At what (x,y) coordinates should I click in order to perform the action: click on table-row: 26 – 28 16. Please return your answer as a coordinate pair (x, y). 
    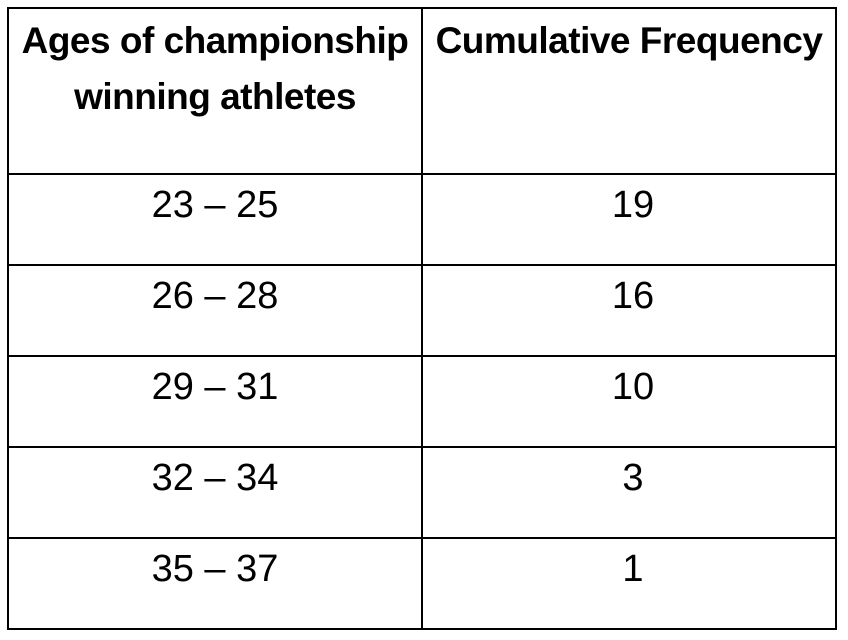
    Looking at the image, I should click on (422, 310).